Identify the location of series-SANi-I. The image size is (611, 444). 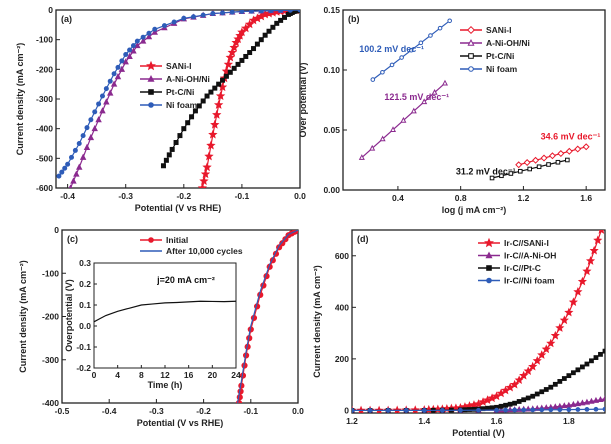
(552, 156).